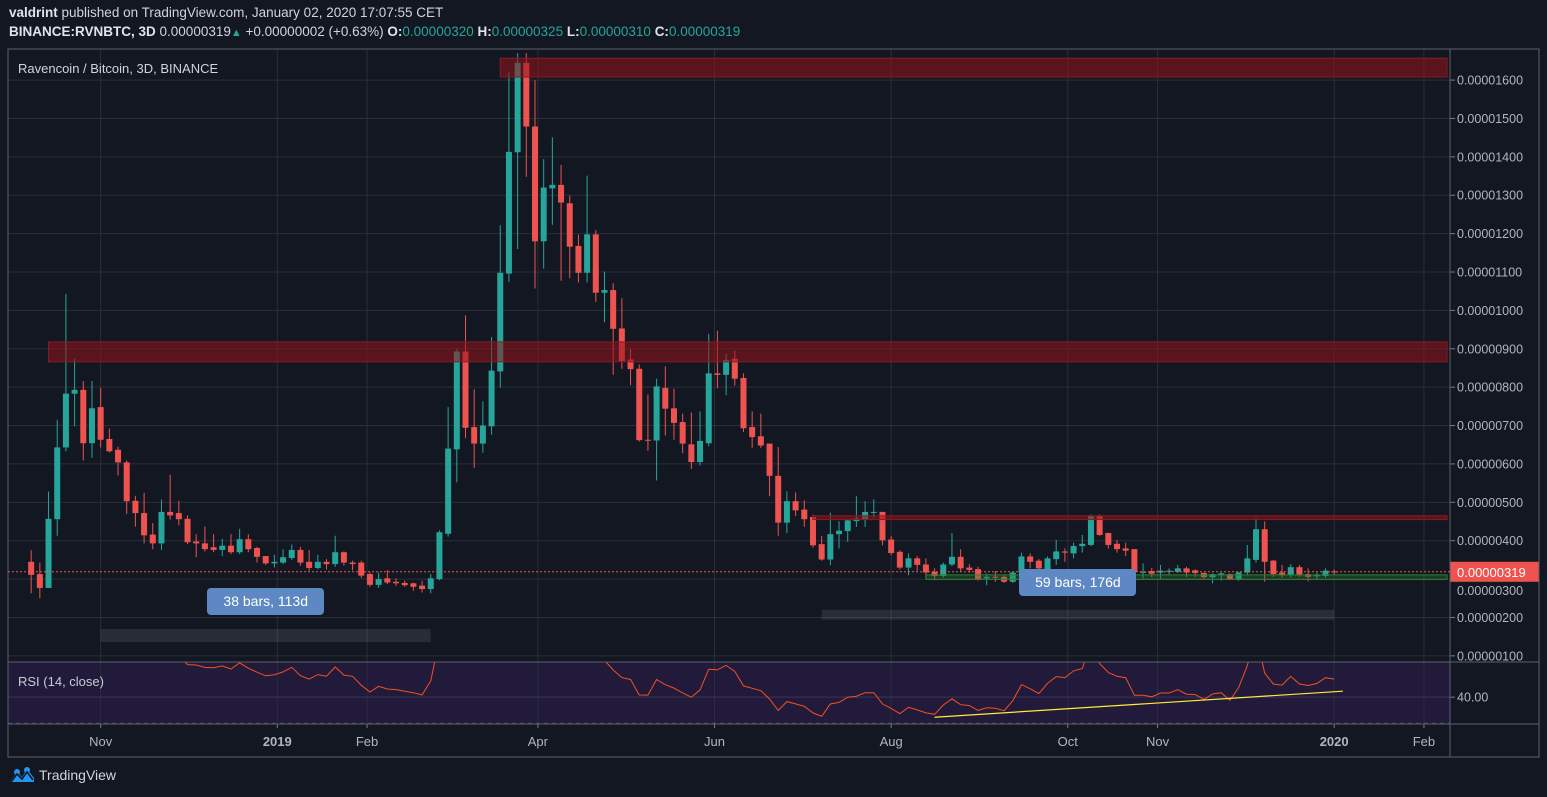 This screenshot has width=1547, height=797. Describe the element at coordinates (266, 601) in the screenshot. I see `date-range-label: 38 bars, 113d` at that location.